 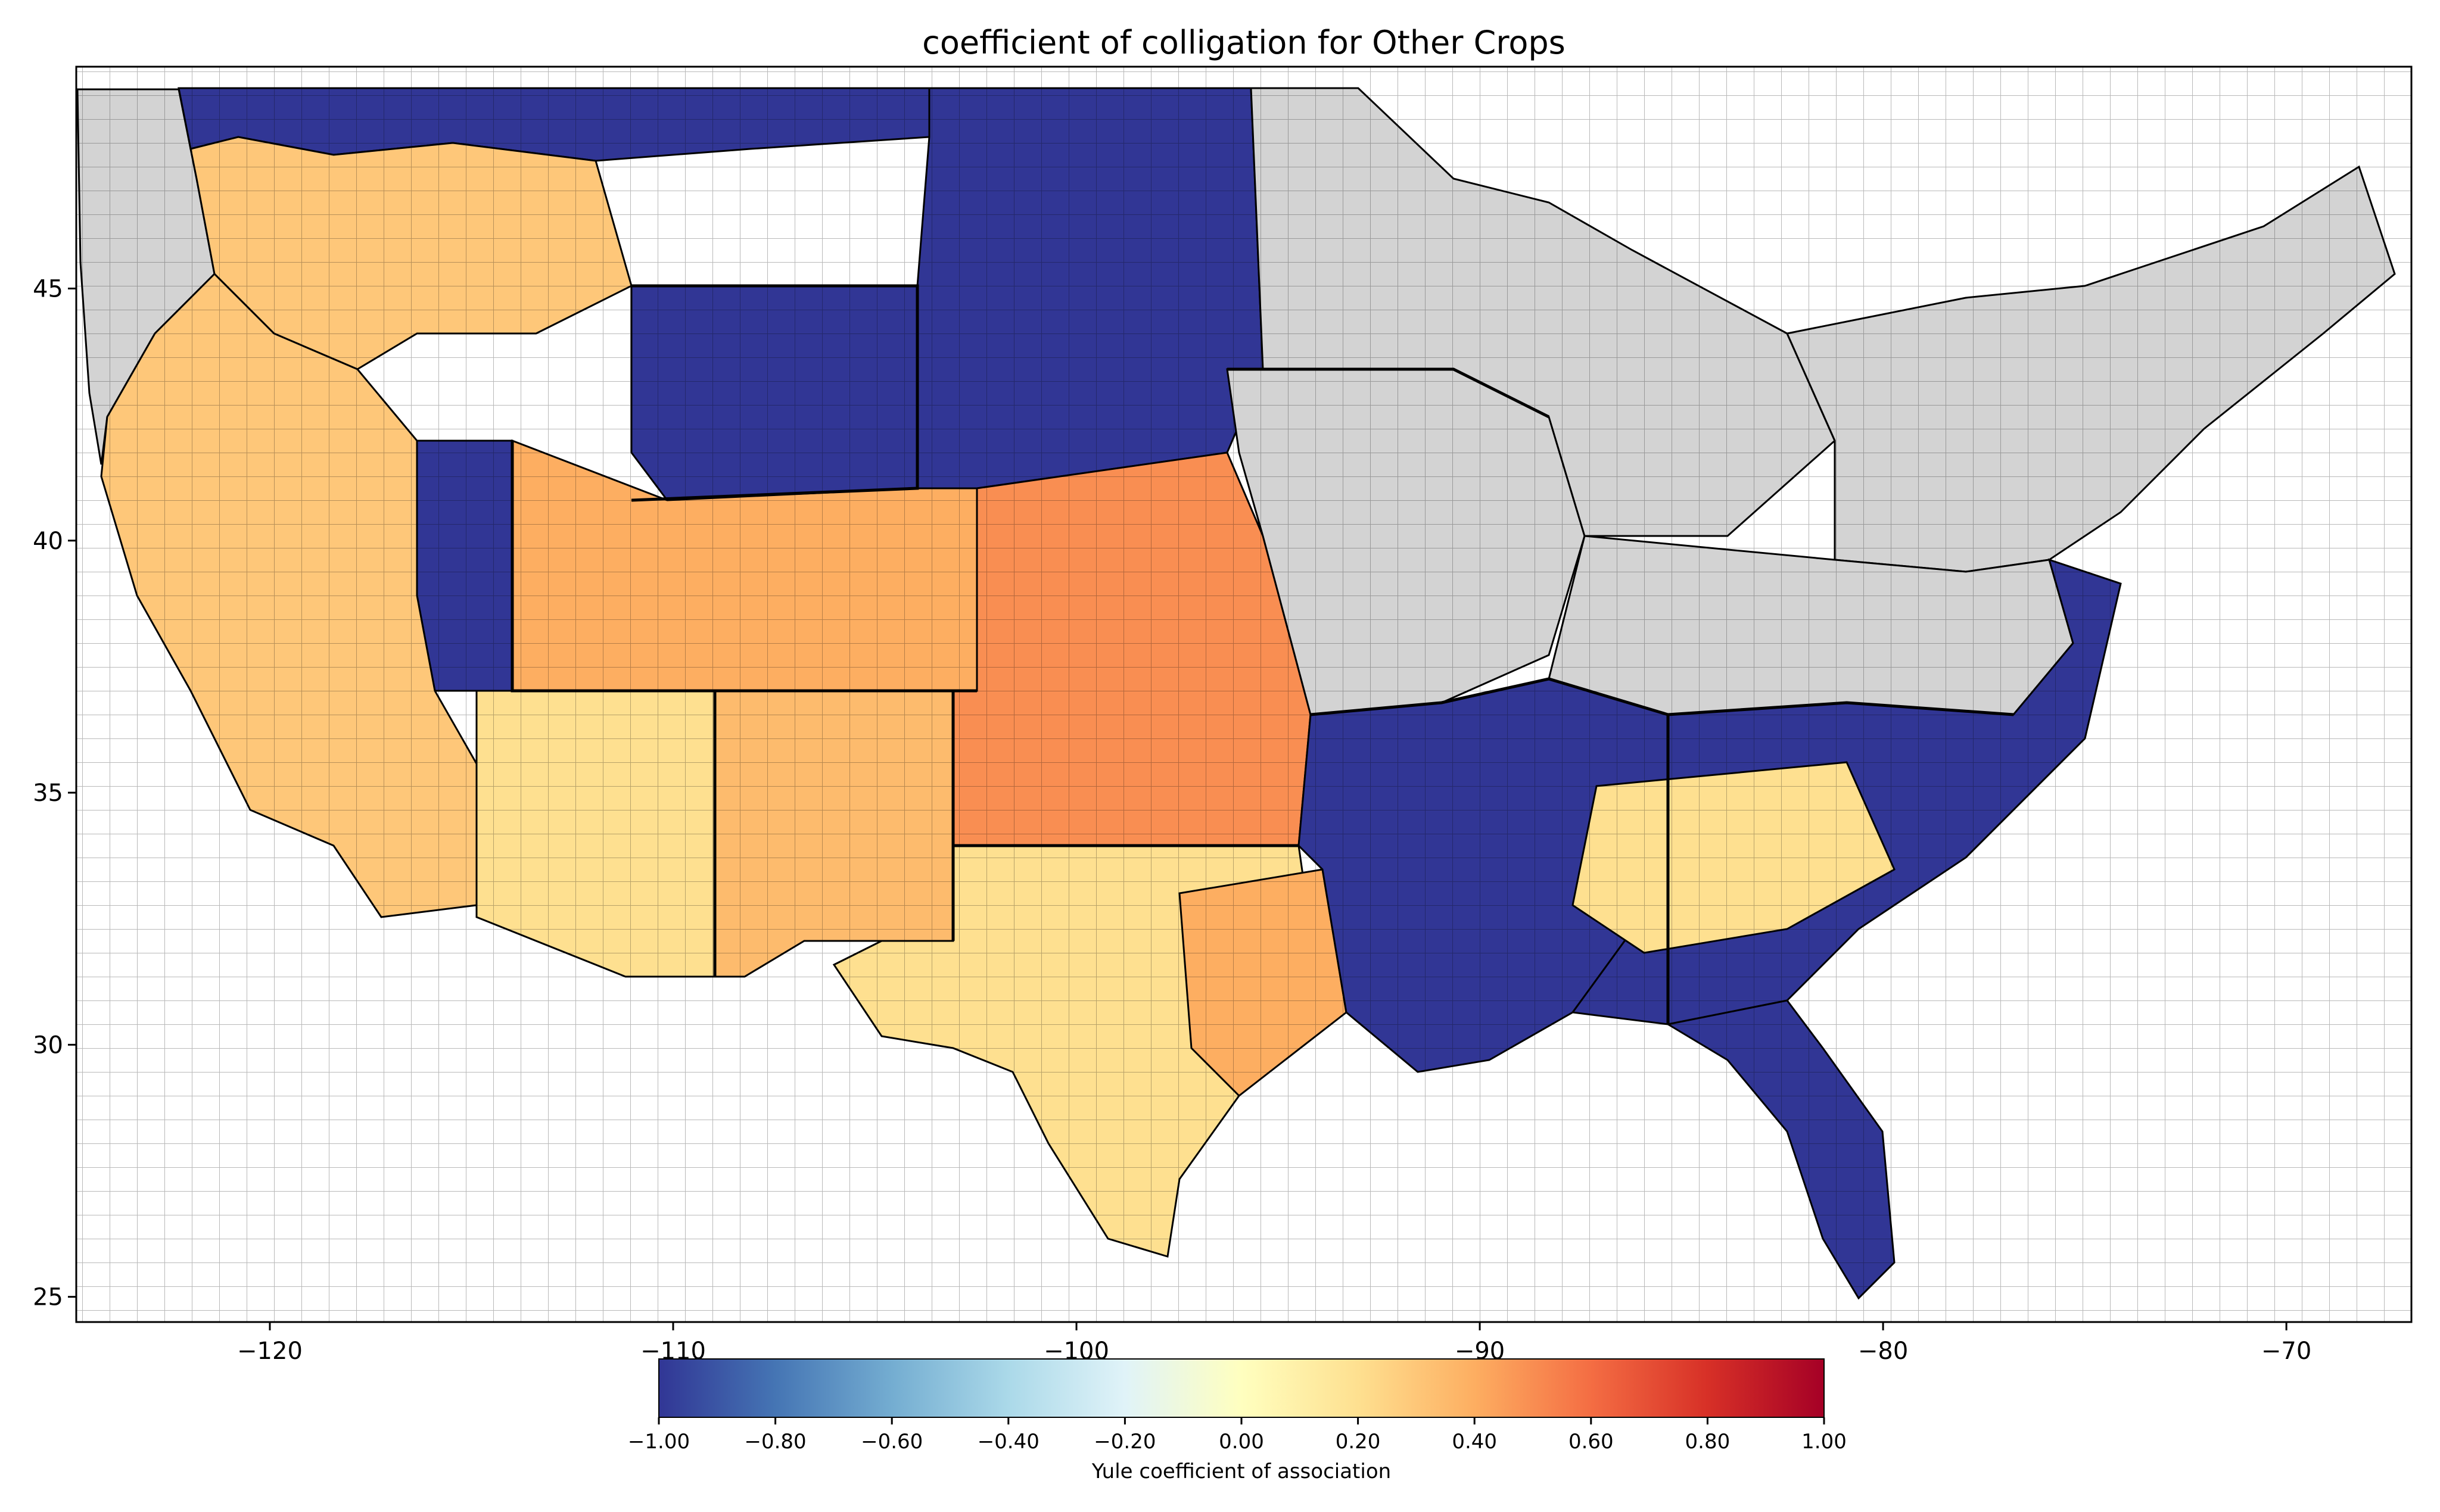 I want to click on y-tick-label: 35, so click(x=48, y=793).